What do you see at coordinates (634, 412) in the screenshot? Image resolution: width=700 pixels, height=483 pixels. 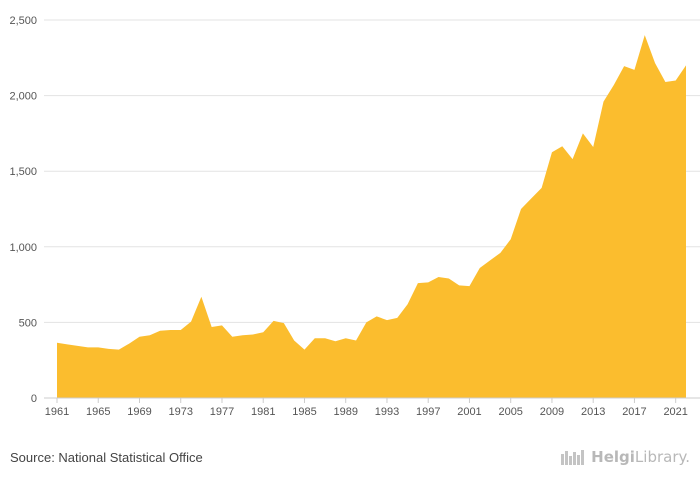 I see `x-tick-label: 2017` at bounding box center [634, 412].